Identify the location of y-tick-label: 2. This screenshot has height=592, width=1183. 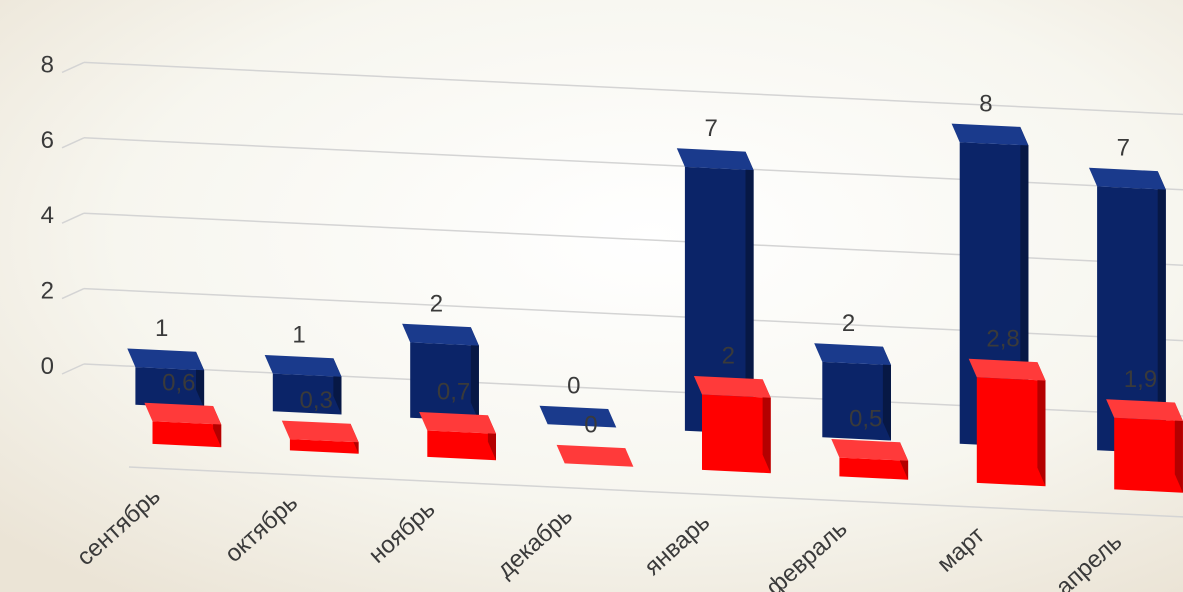
(47, 291).